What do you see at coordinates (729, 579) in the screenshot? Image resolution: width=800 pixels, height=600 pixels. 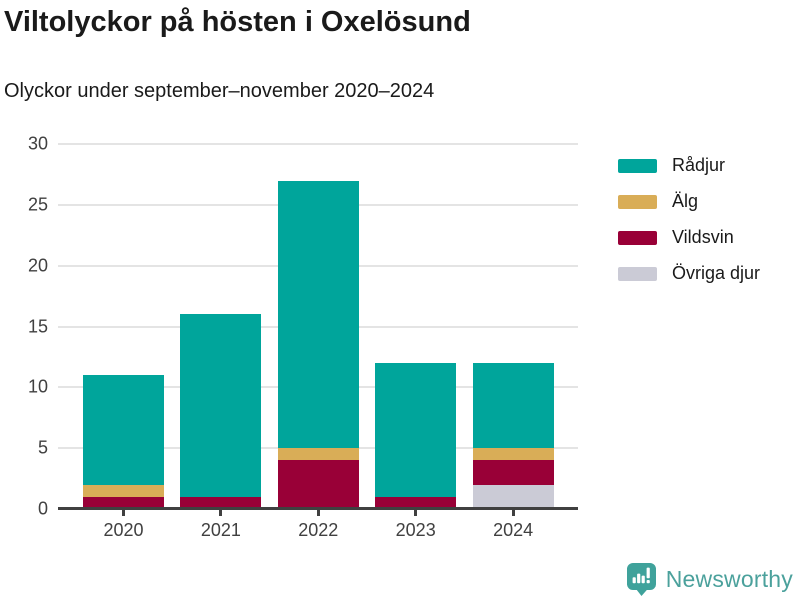 I see `brand-name: Newsworthy` at bounding box center [729, 579].